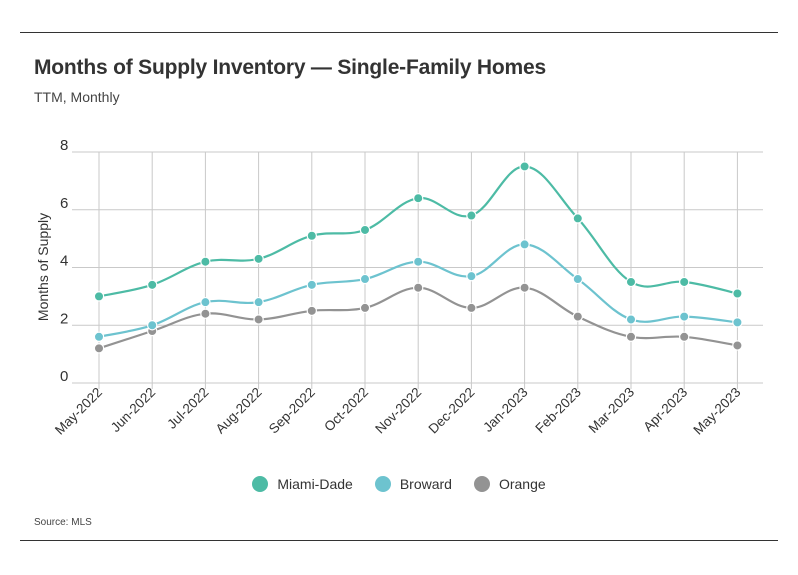 The width and height of the screenshot is (798, 575). I want to click on legend-label-miami-dade: Miami-Dade, so click(315, 484).